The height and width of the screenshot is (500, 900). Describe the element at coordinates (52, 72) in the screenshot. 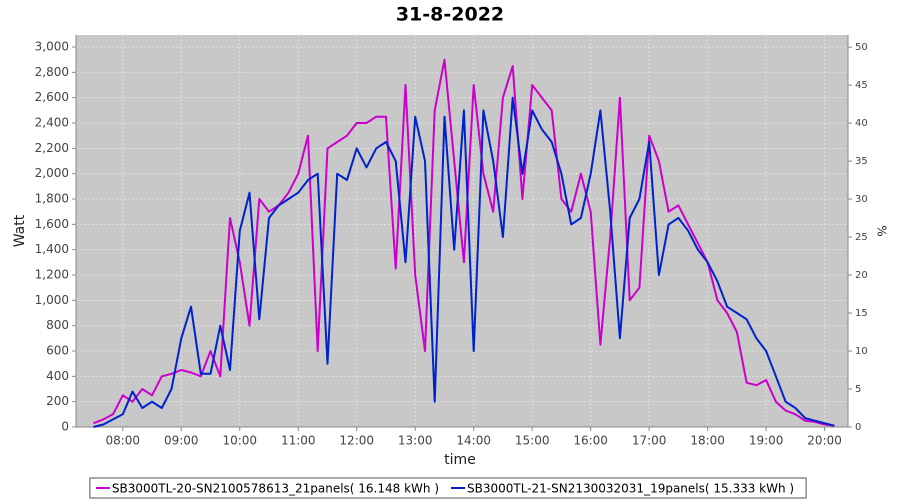

I see `y-tick-label: 2,800` at that location.